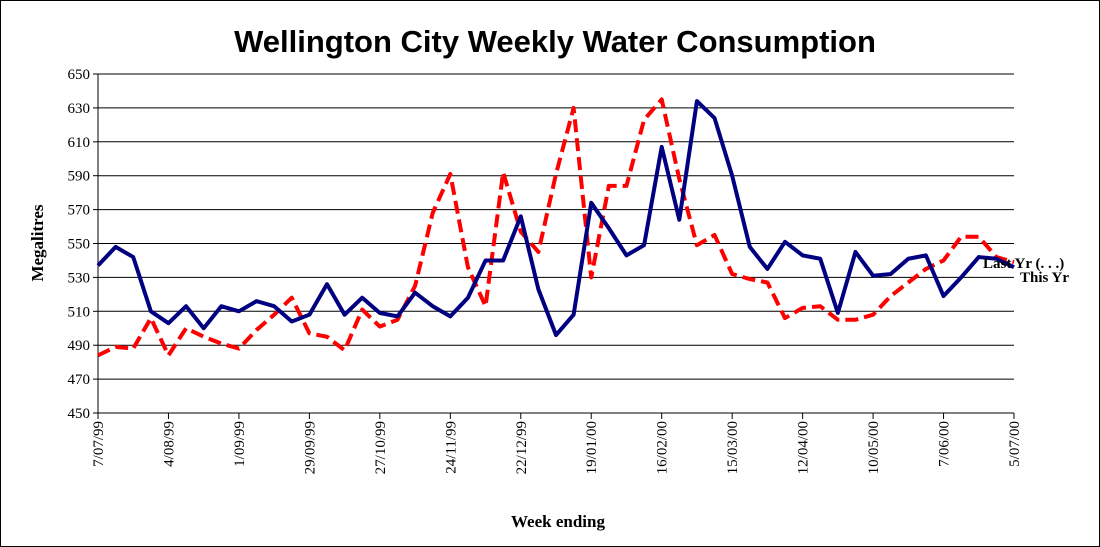 Image resolution: width=1100 pixels, height=547 pixels. I want to click on y-tick-label: 550, so click(79, 245).